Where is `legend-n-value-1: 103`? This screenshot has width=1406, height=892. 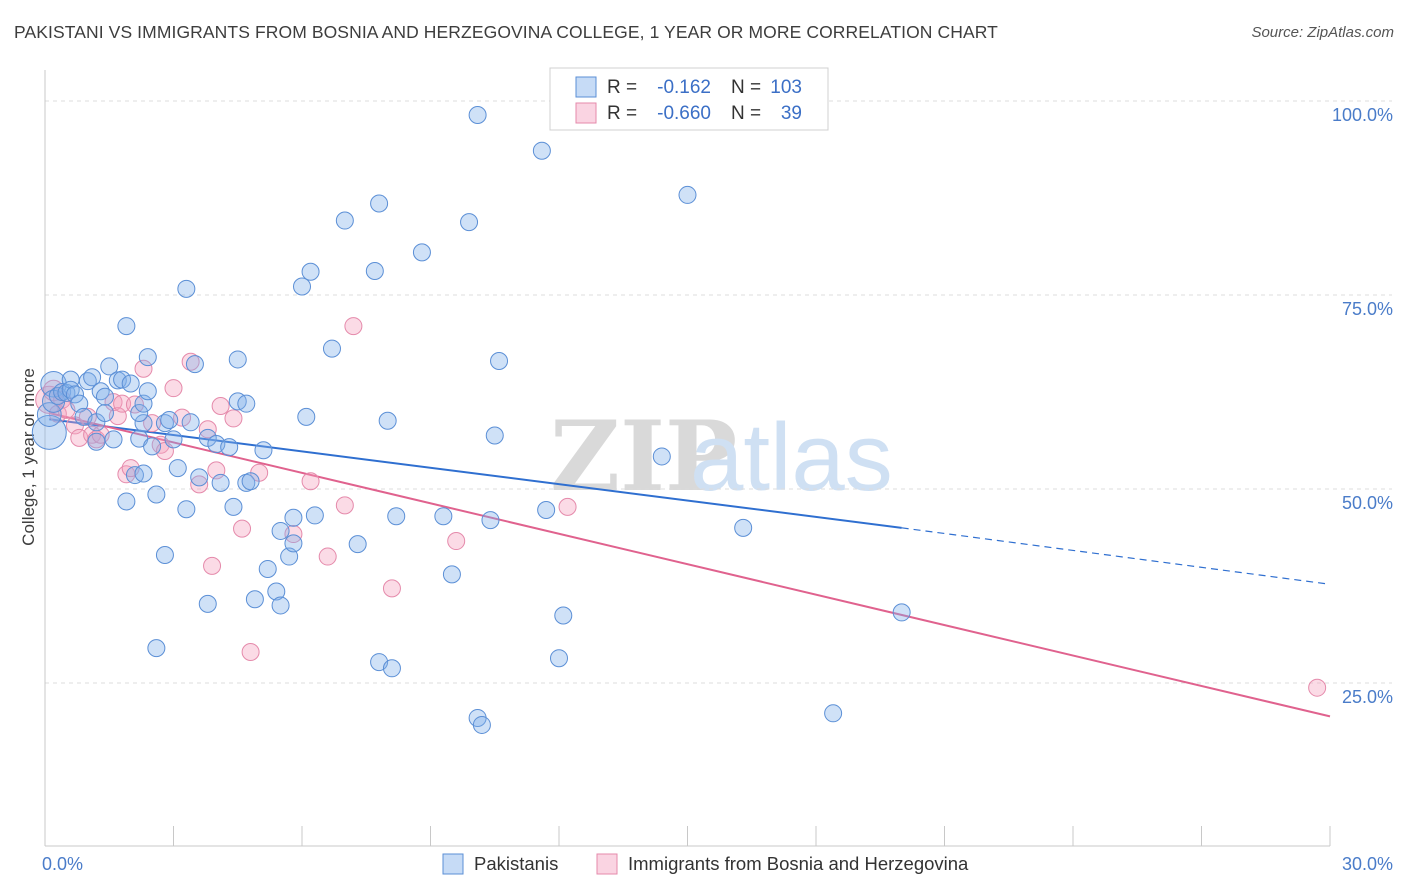
legend-n-value-1: 103 is located at coordinates (786, 87).